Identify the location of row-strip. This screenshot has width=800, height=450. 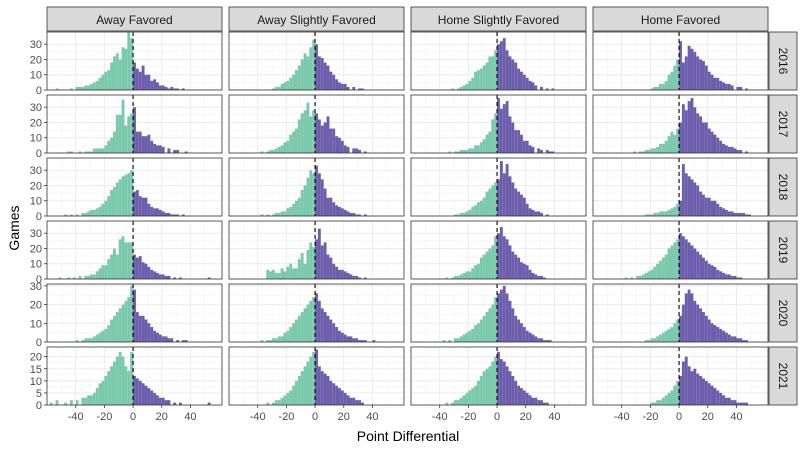
(783, 187).